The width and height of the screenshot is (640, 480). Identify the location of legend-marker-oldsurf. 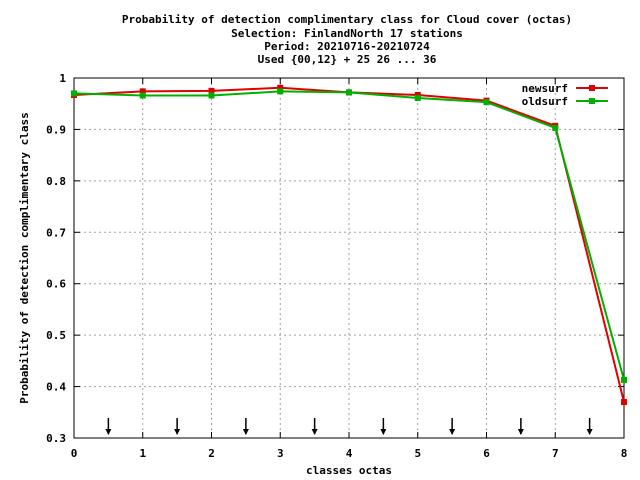
(592, 101).